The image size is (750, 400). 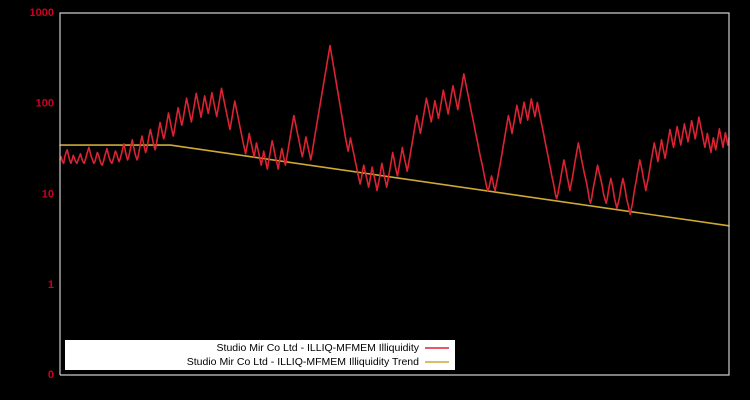 What do you see at coordinates (45, 104) in the screenshot?
I see `y-axis-tick-label: 100` at bounding box center [45, 104].